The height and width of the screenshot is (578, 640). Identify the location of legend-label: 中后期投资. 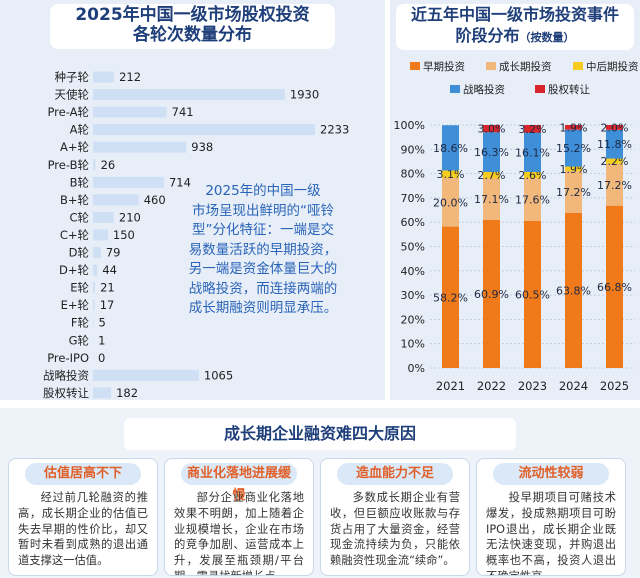
(612, 66).